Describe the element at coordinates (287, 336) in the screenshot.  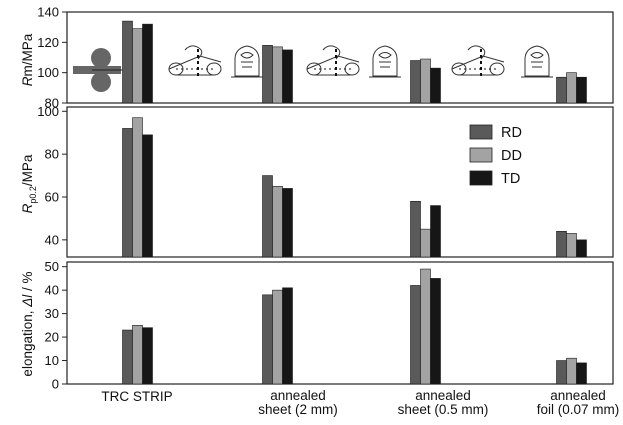
I see `bar-elong-g1-td` at that location.